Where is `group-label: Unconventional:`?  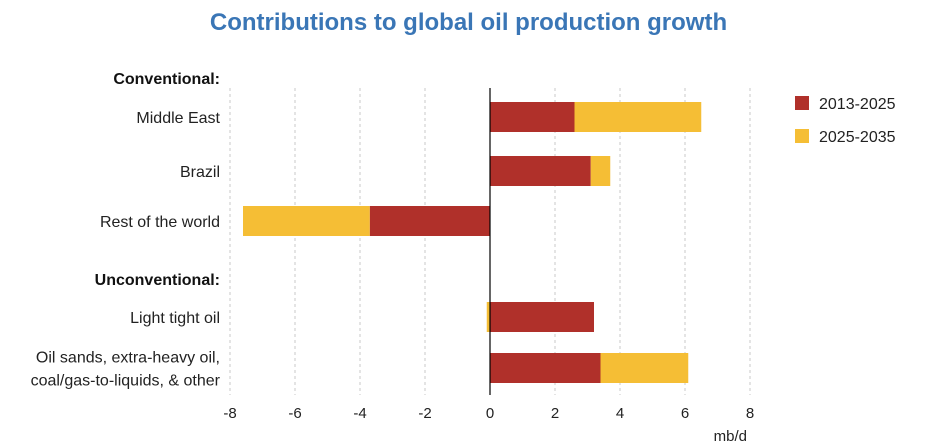
group-label: Unconventional: is located at coordinates (157, 280).